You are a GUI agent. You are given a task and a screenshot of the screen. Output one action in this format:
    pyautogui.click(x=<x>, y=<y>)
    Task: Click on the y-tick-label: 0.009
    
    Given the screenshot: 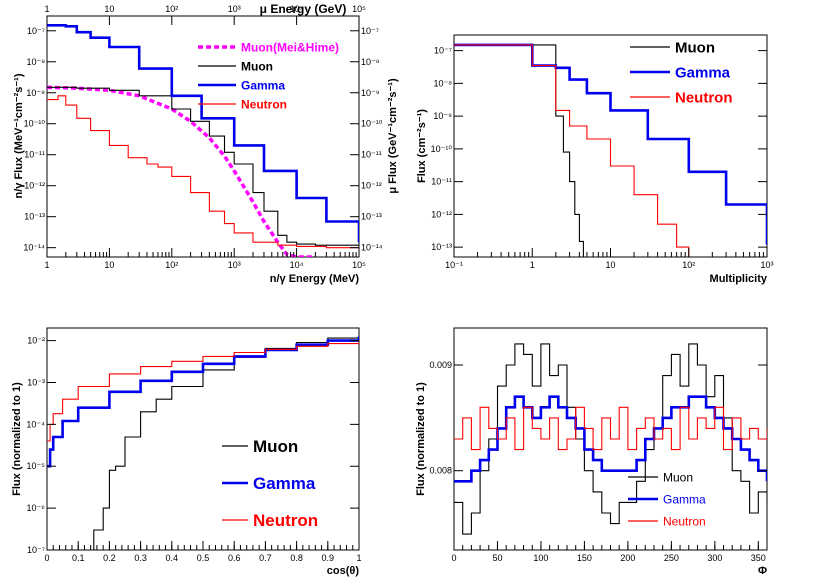 What is the action you would take?
    pyautogui.click(x=440, y=365)
    